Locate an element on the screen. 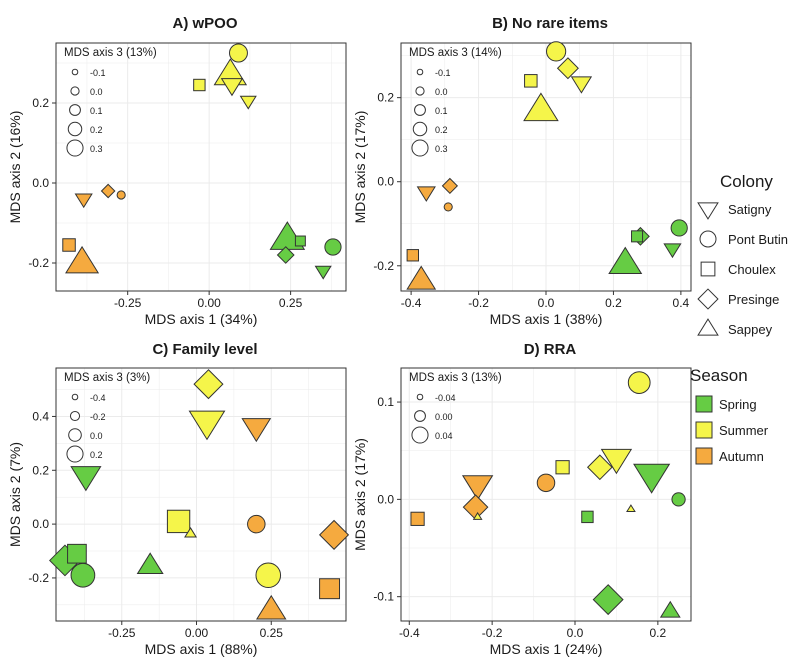 The width and height of the screenshot is (788, 661). colony-legend-label: Choulex is located at coordinates (752, 269).